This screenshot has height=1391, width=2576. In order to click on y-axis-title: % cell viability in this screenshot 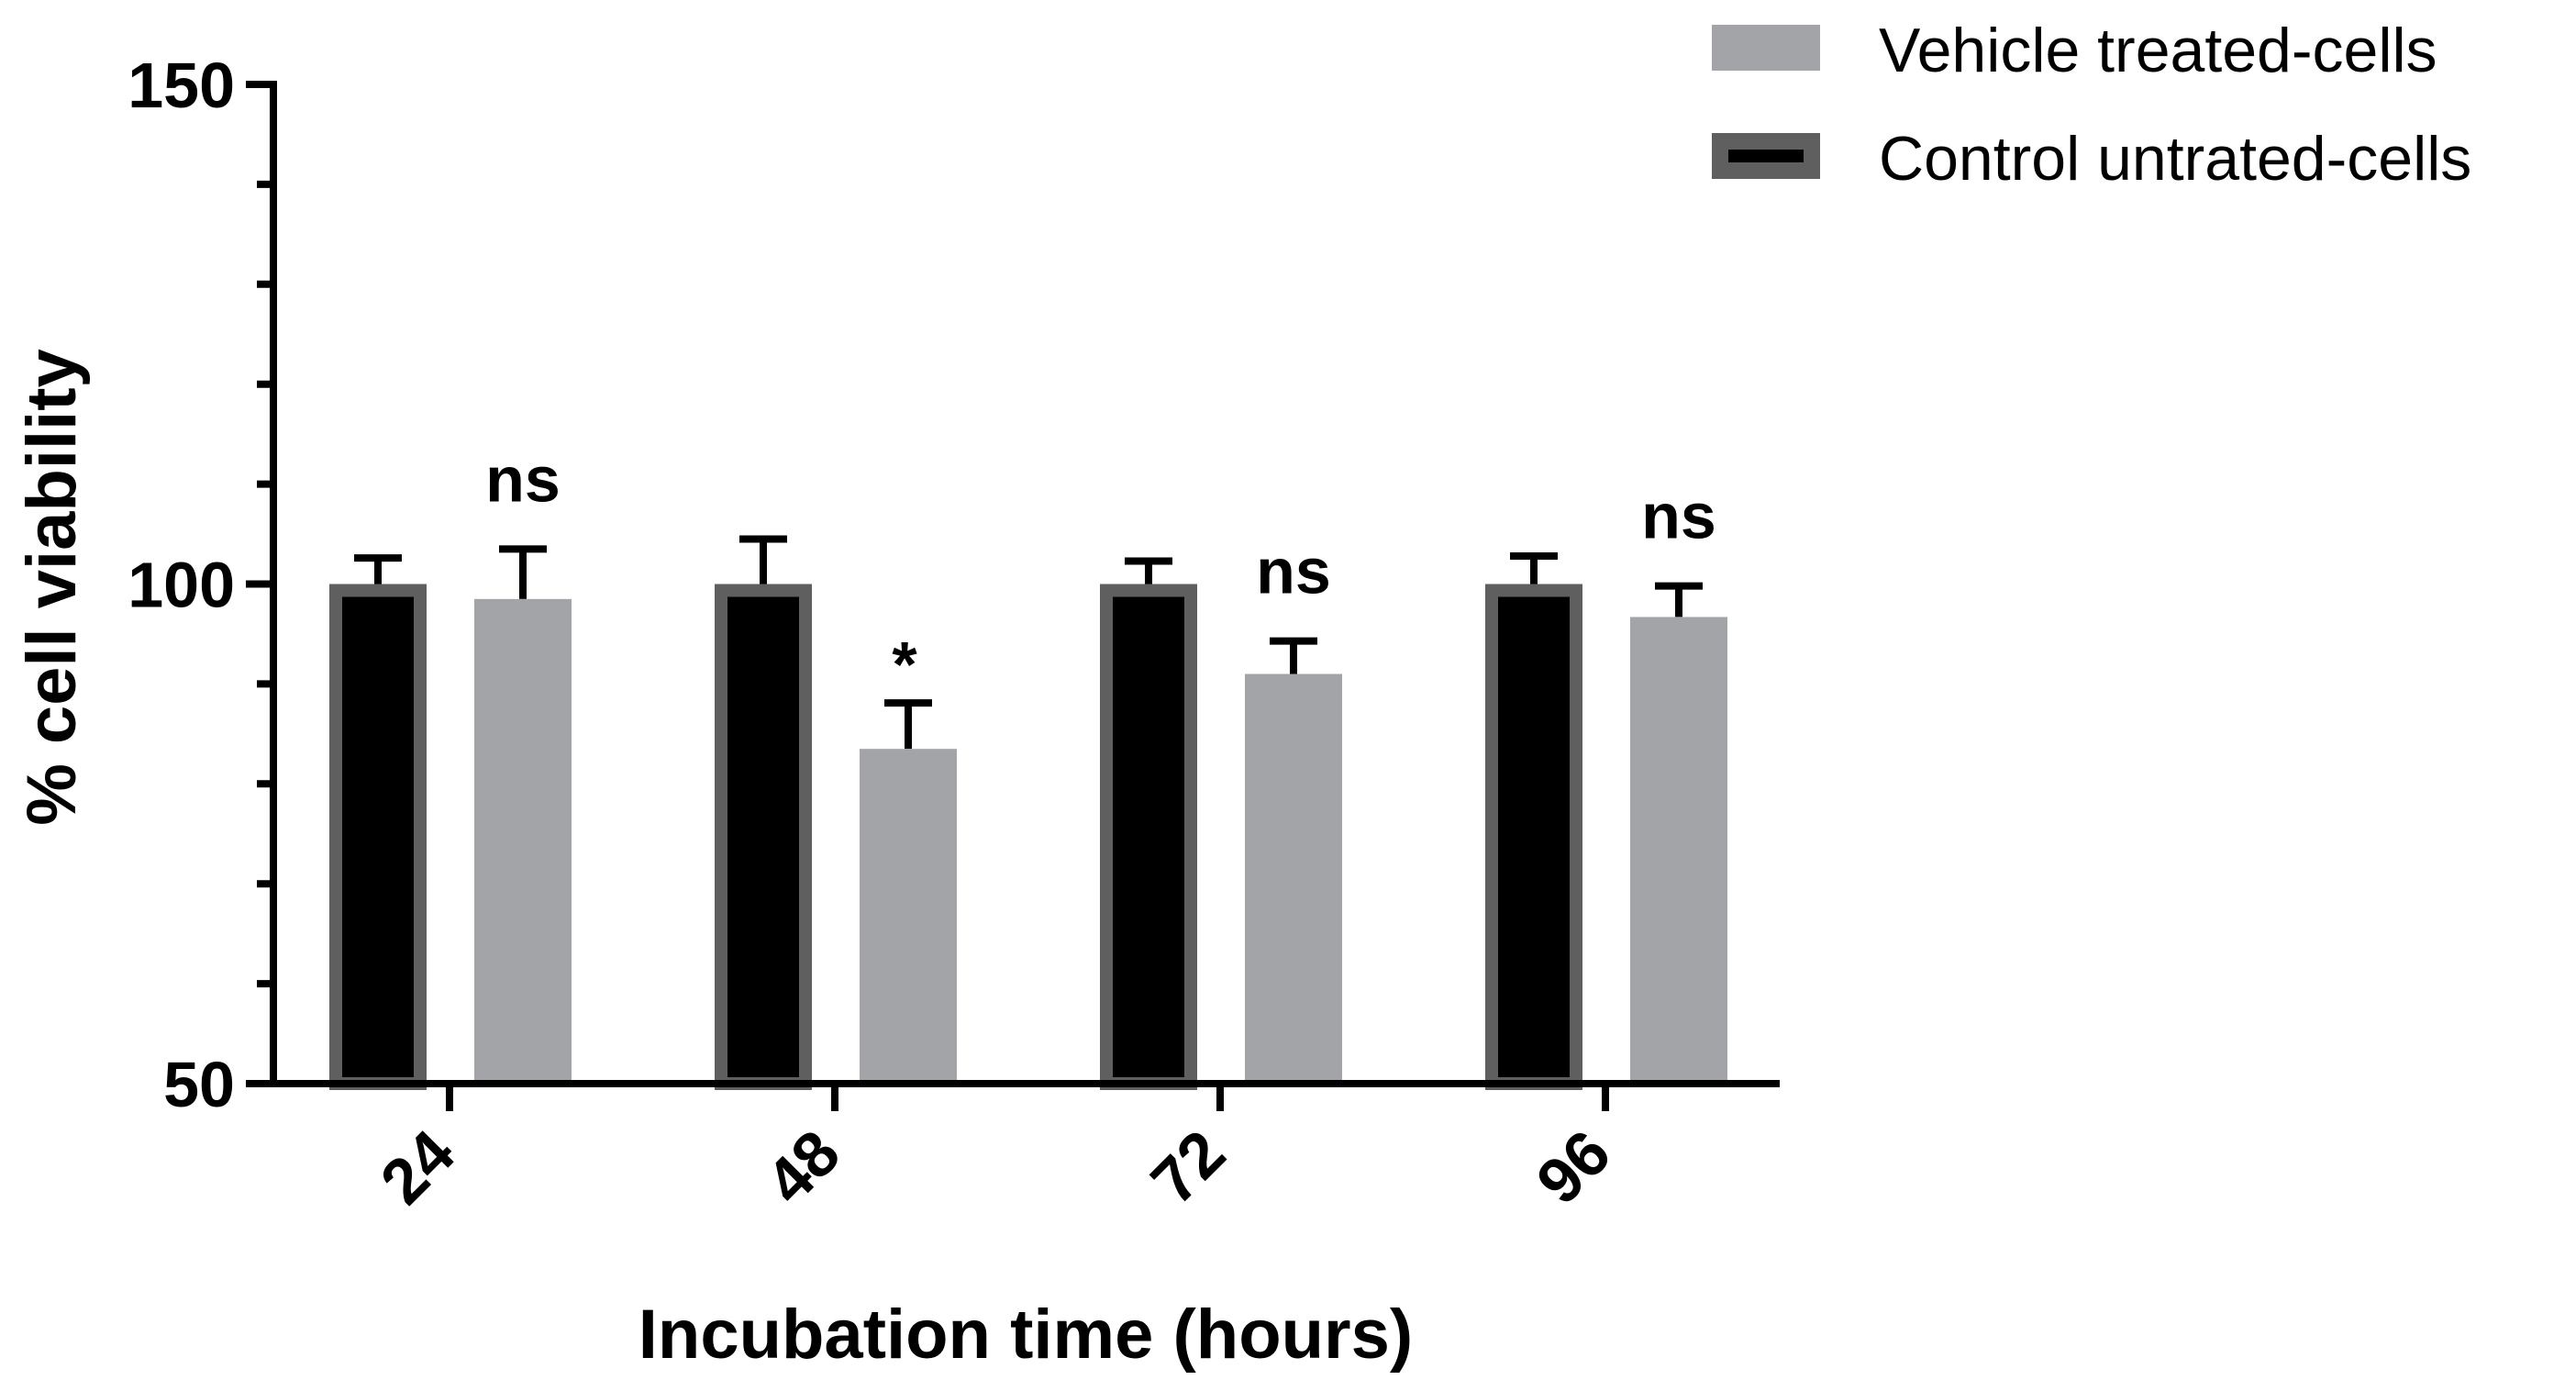, I will do `click(52, 587)`.